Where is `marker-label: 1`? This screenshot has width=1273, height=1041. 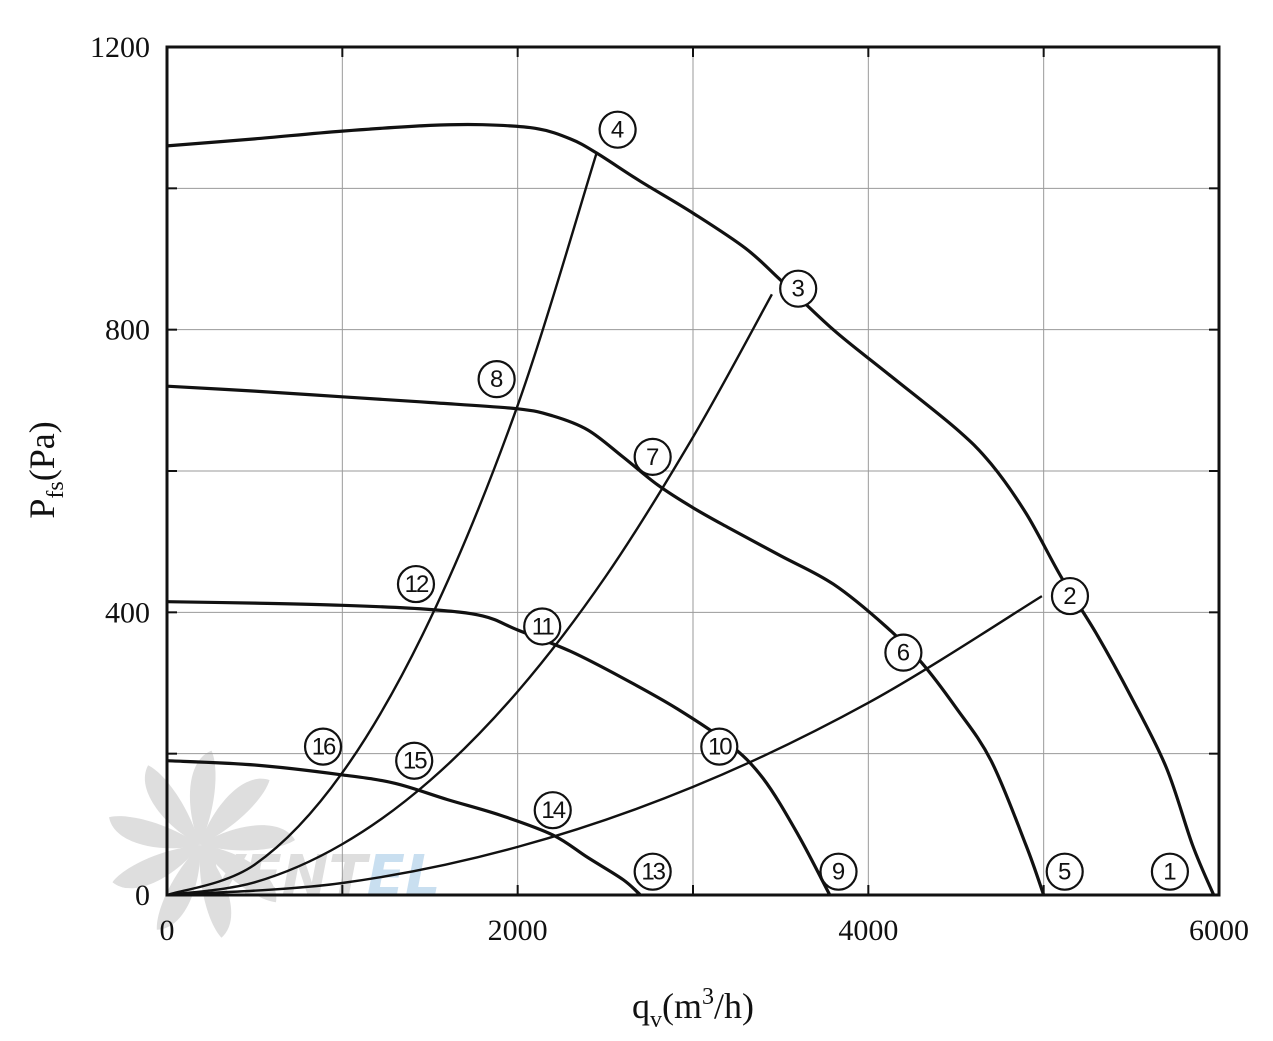 marker-label: 1 is located at coordinates (1169, 872).